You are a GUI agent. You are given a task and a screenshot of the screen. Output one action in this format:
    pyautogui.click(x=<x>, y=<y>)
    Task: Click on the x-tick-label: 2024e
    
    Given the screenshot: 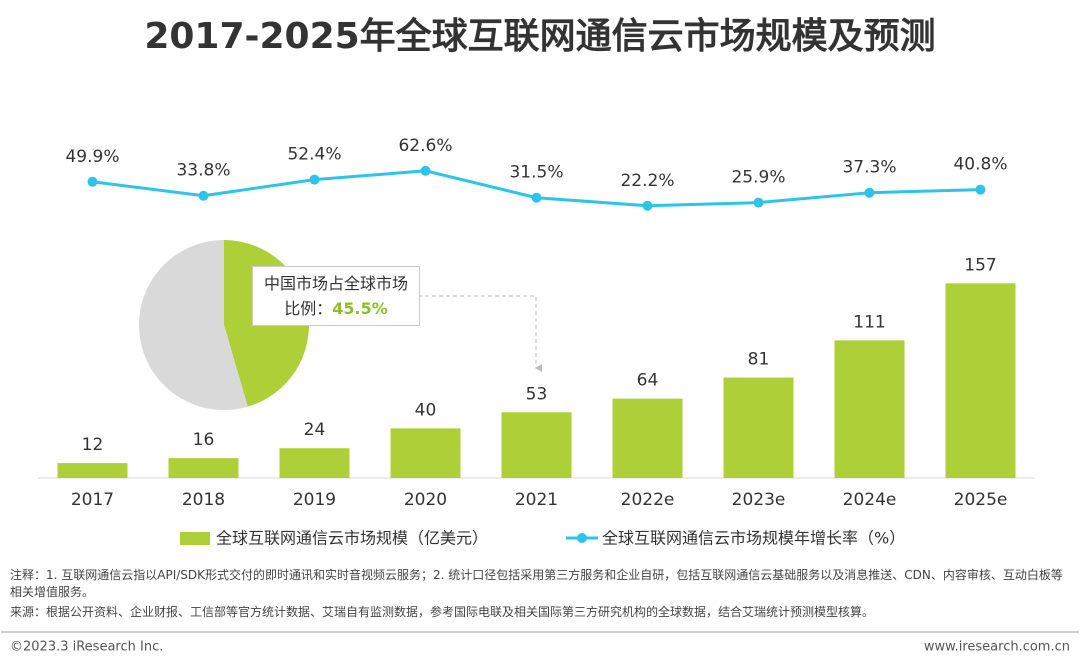 What is the action you would take?
    pyautogui.click(x=870, y=500)
    